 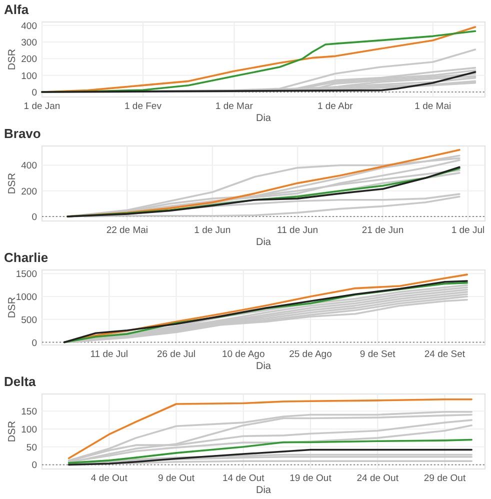 What do you see at coordinates (26, 274) in the screenshot?
I see `y-tick-label: 1500` at bounding box center [26, 274].